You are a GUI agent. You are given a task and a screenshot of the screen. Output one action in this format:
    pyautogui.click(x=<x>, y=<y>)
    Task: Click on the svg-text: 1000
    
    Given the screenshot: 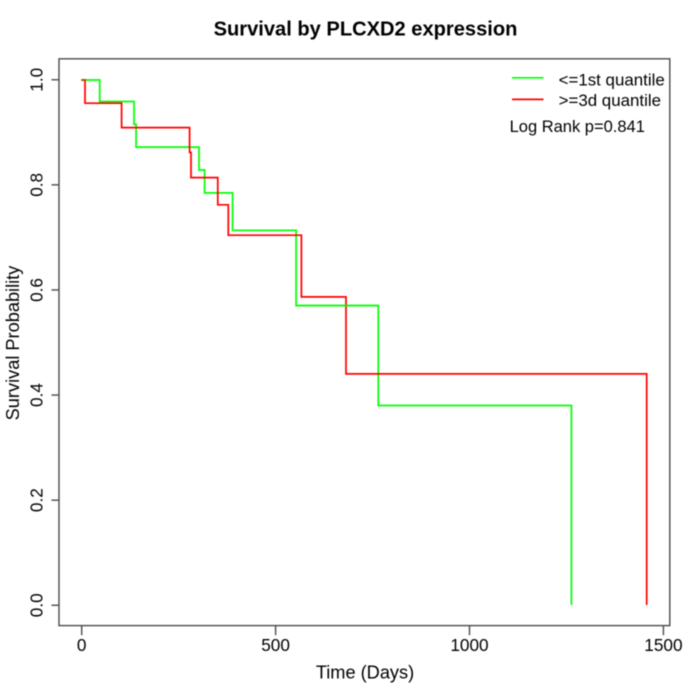 What is the action you would take?
    pyautogui.click(x=469, y=645)
    